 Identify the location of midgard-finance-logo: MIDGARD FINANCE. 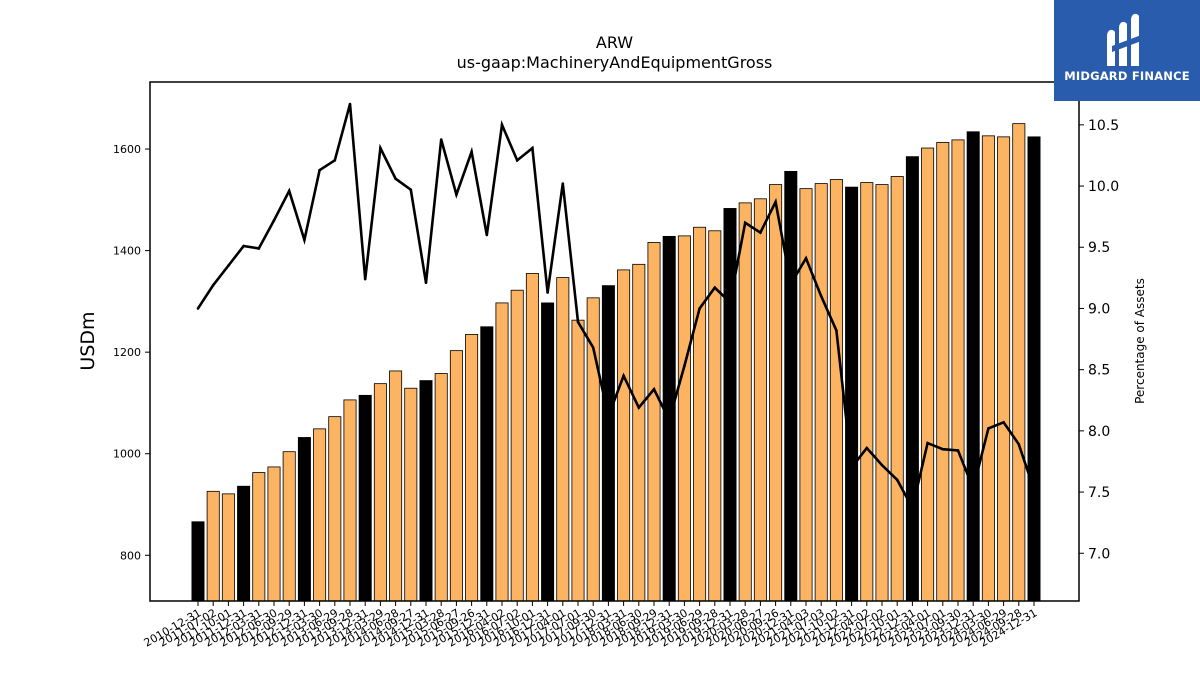
(1127, 50).